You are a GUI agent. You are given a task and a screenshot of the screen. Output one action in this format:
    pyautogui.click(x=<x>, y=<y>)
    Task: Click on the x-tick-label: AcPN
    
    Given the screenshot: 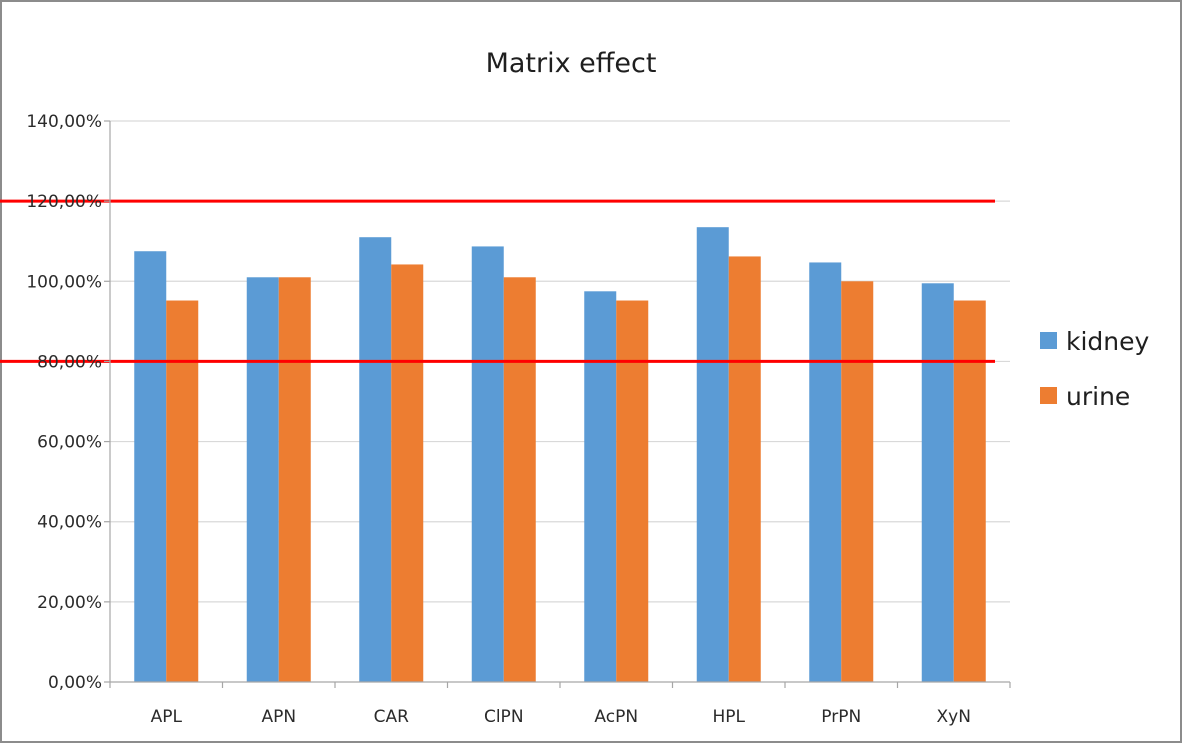 What is the action you would take?
    pyautogui.click(x=616, y=717)
    